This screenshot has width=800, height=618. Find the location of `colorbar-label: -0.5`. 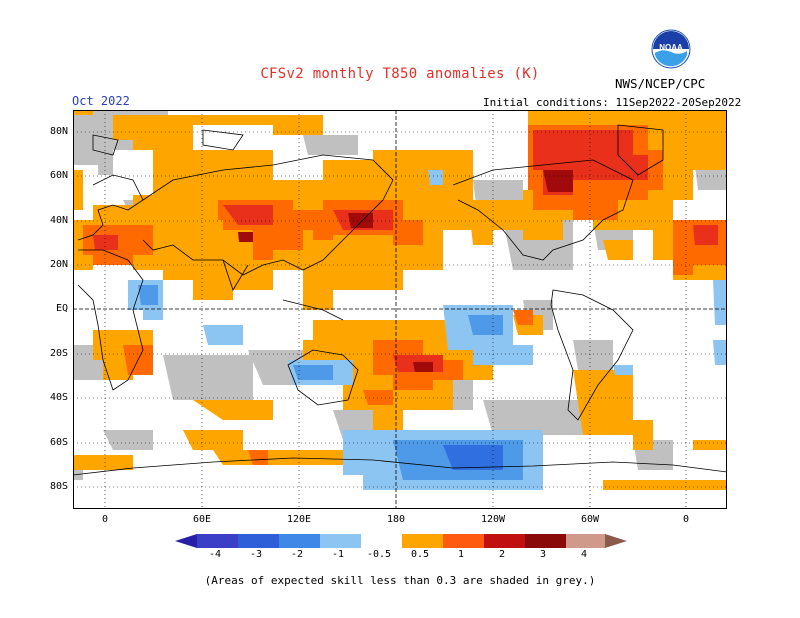

colorbar-label: -0.5 is located at coordinates (379, 554).